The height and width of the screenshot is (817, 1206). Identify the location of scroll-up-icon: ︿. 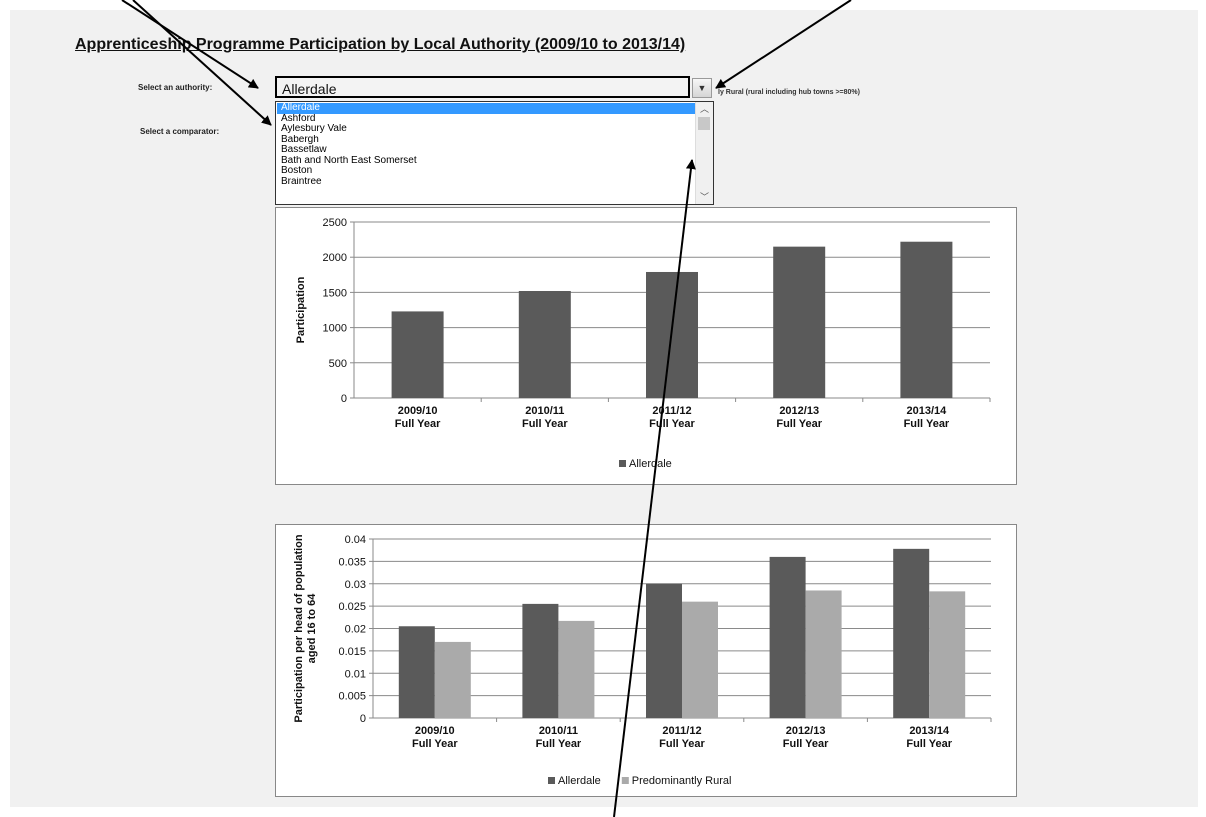
(704, 109).